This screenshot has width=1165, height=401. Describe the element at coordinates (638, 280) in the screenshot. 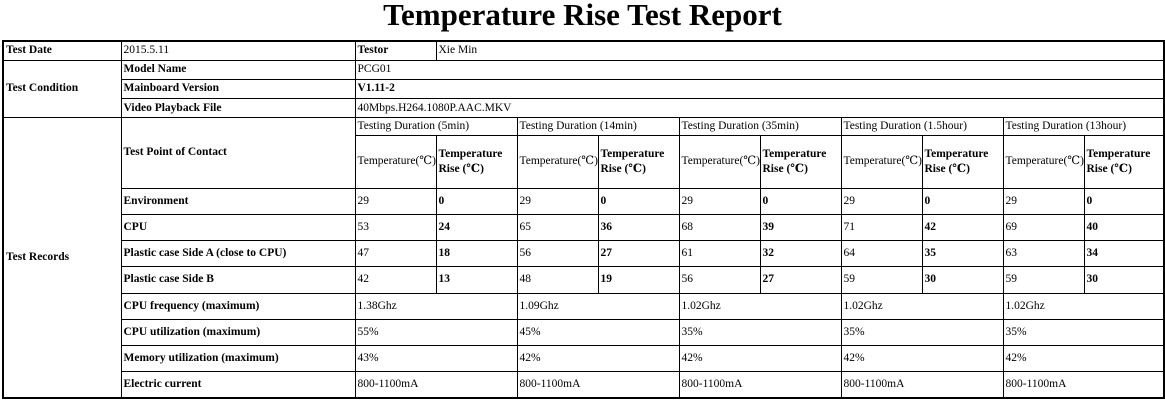

I see `temperature-rise-value: 19` at that location.